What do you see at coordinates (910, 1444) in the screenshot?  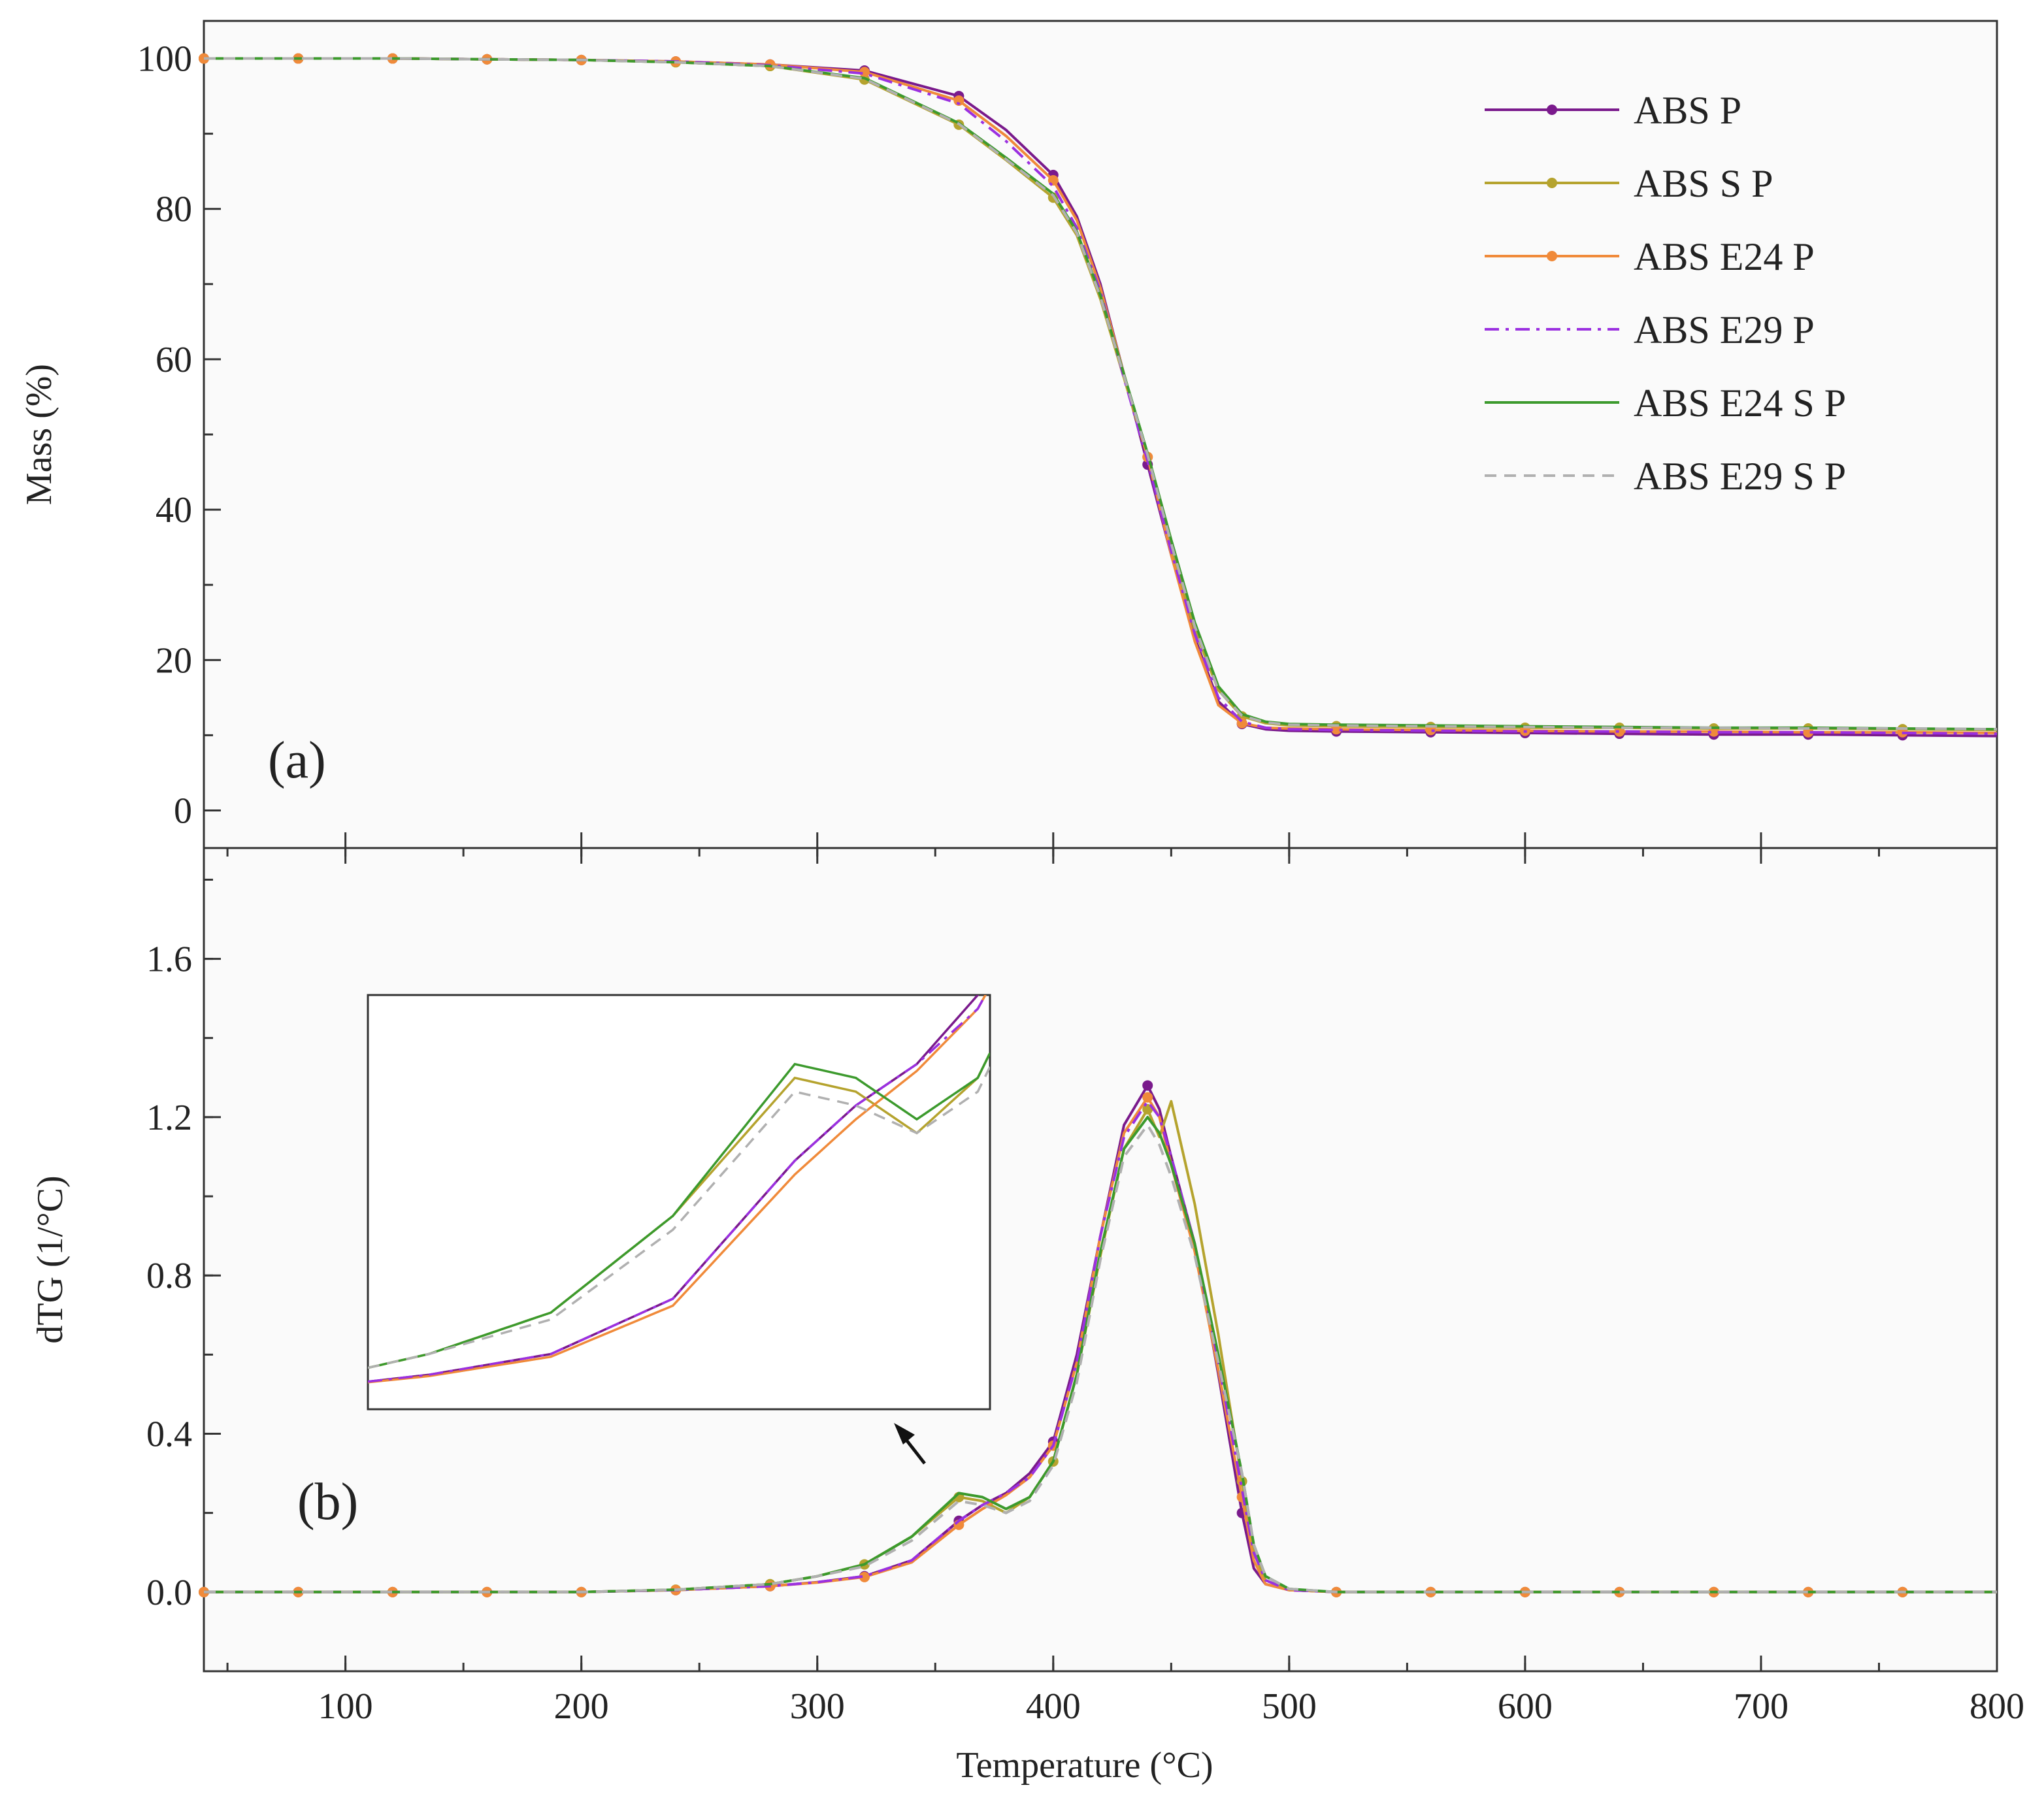 I see `arrow-icon` at bounding box center [910, 1444].